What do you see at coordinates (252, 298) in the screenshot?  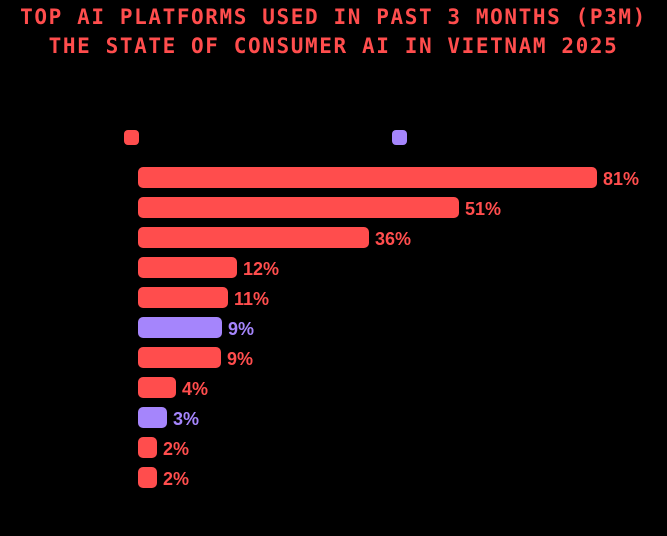 I see `bar-value-label: 11%` at bounding box center [252, 298].